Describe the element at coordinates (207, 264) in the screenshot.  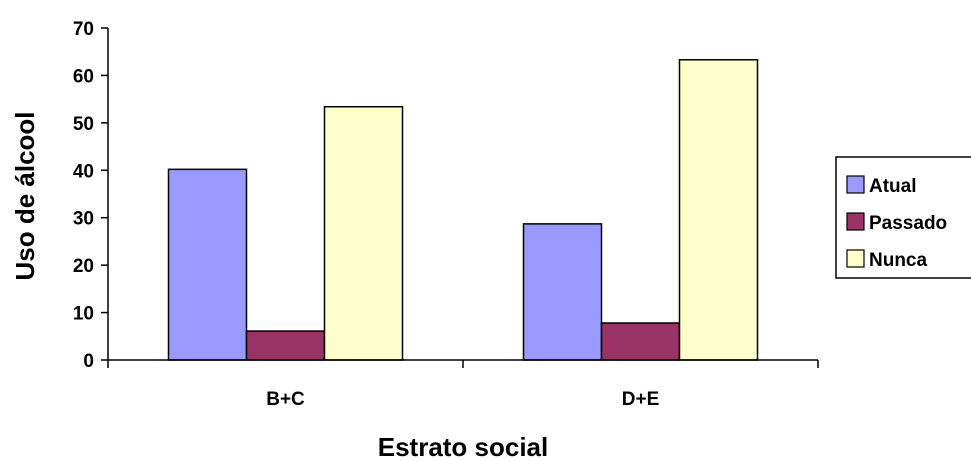
I see `bar-atual-b-c` at that location.